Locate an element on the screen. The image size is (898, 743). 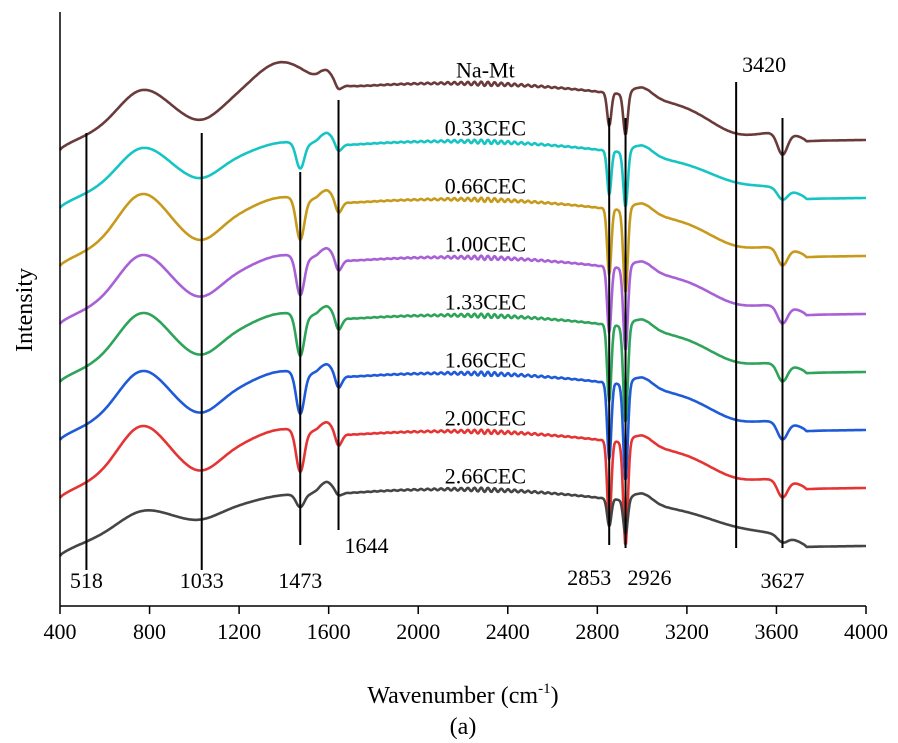
x-tick-label: 4000 is located at coordinates (866, 631).